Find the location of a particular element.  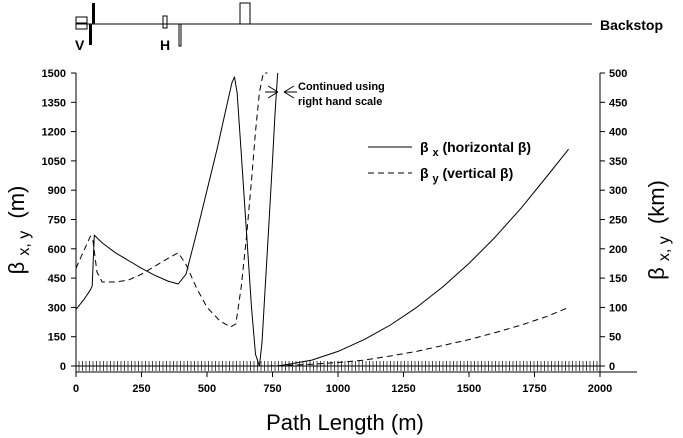

y-left-tick-label: 450 is located at coordinates (57, 279).